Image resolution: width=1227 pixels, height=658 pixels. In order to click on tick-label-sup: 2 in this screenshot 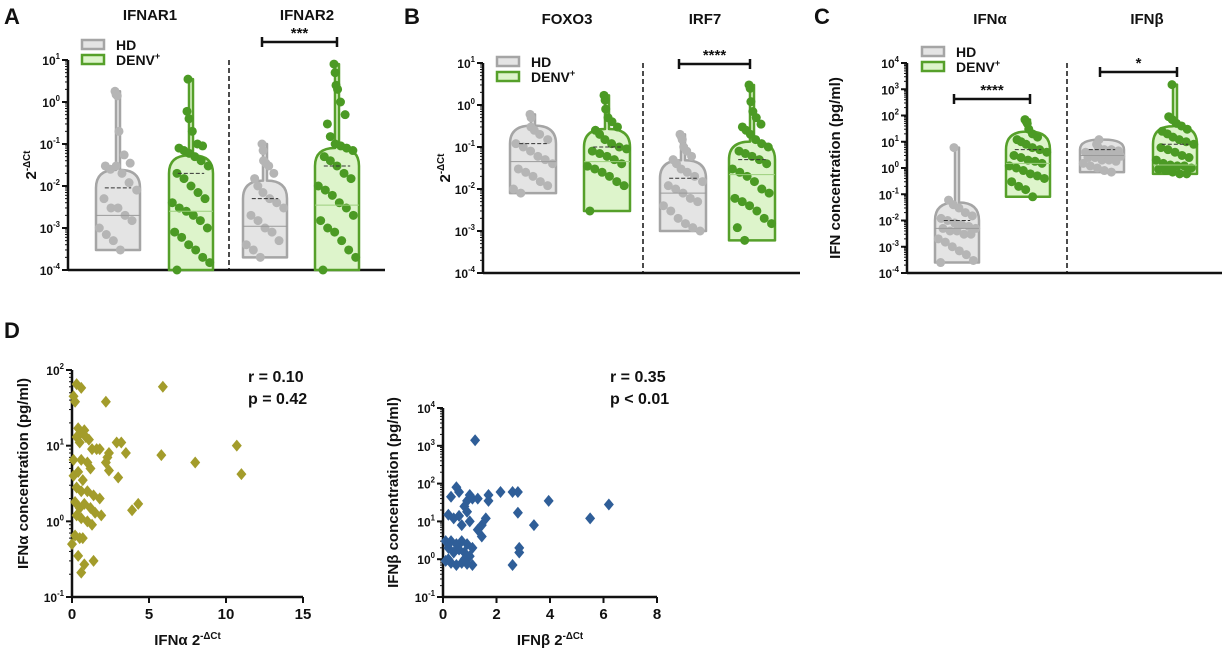, I will do `click(897, 112)`.